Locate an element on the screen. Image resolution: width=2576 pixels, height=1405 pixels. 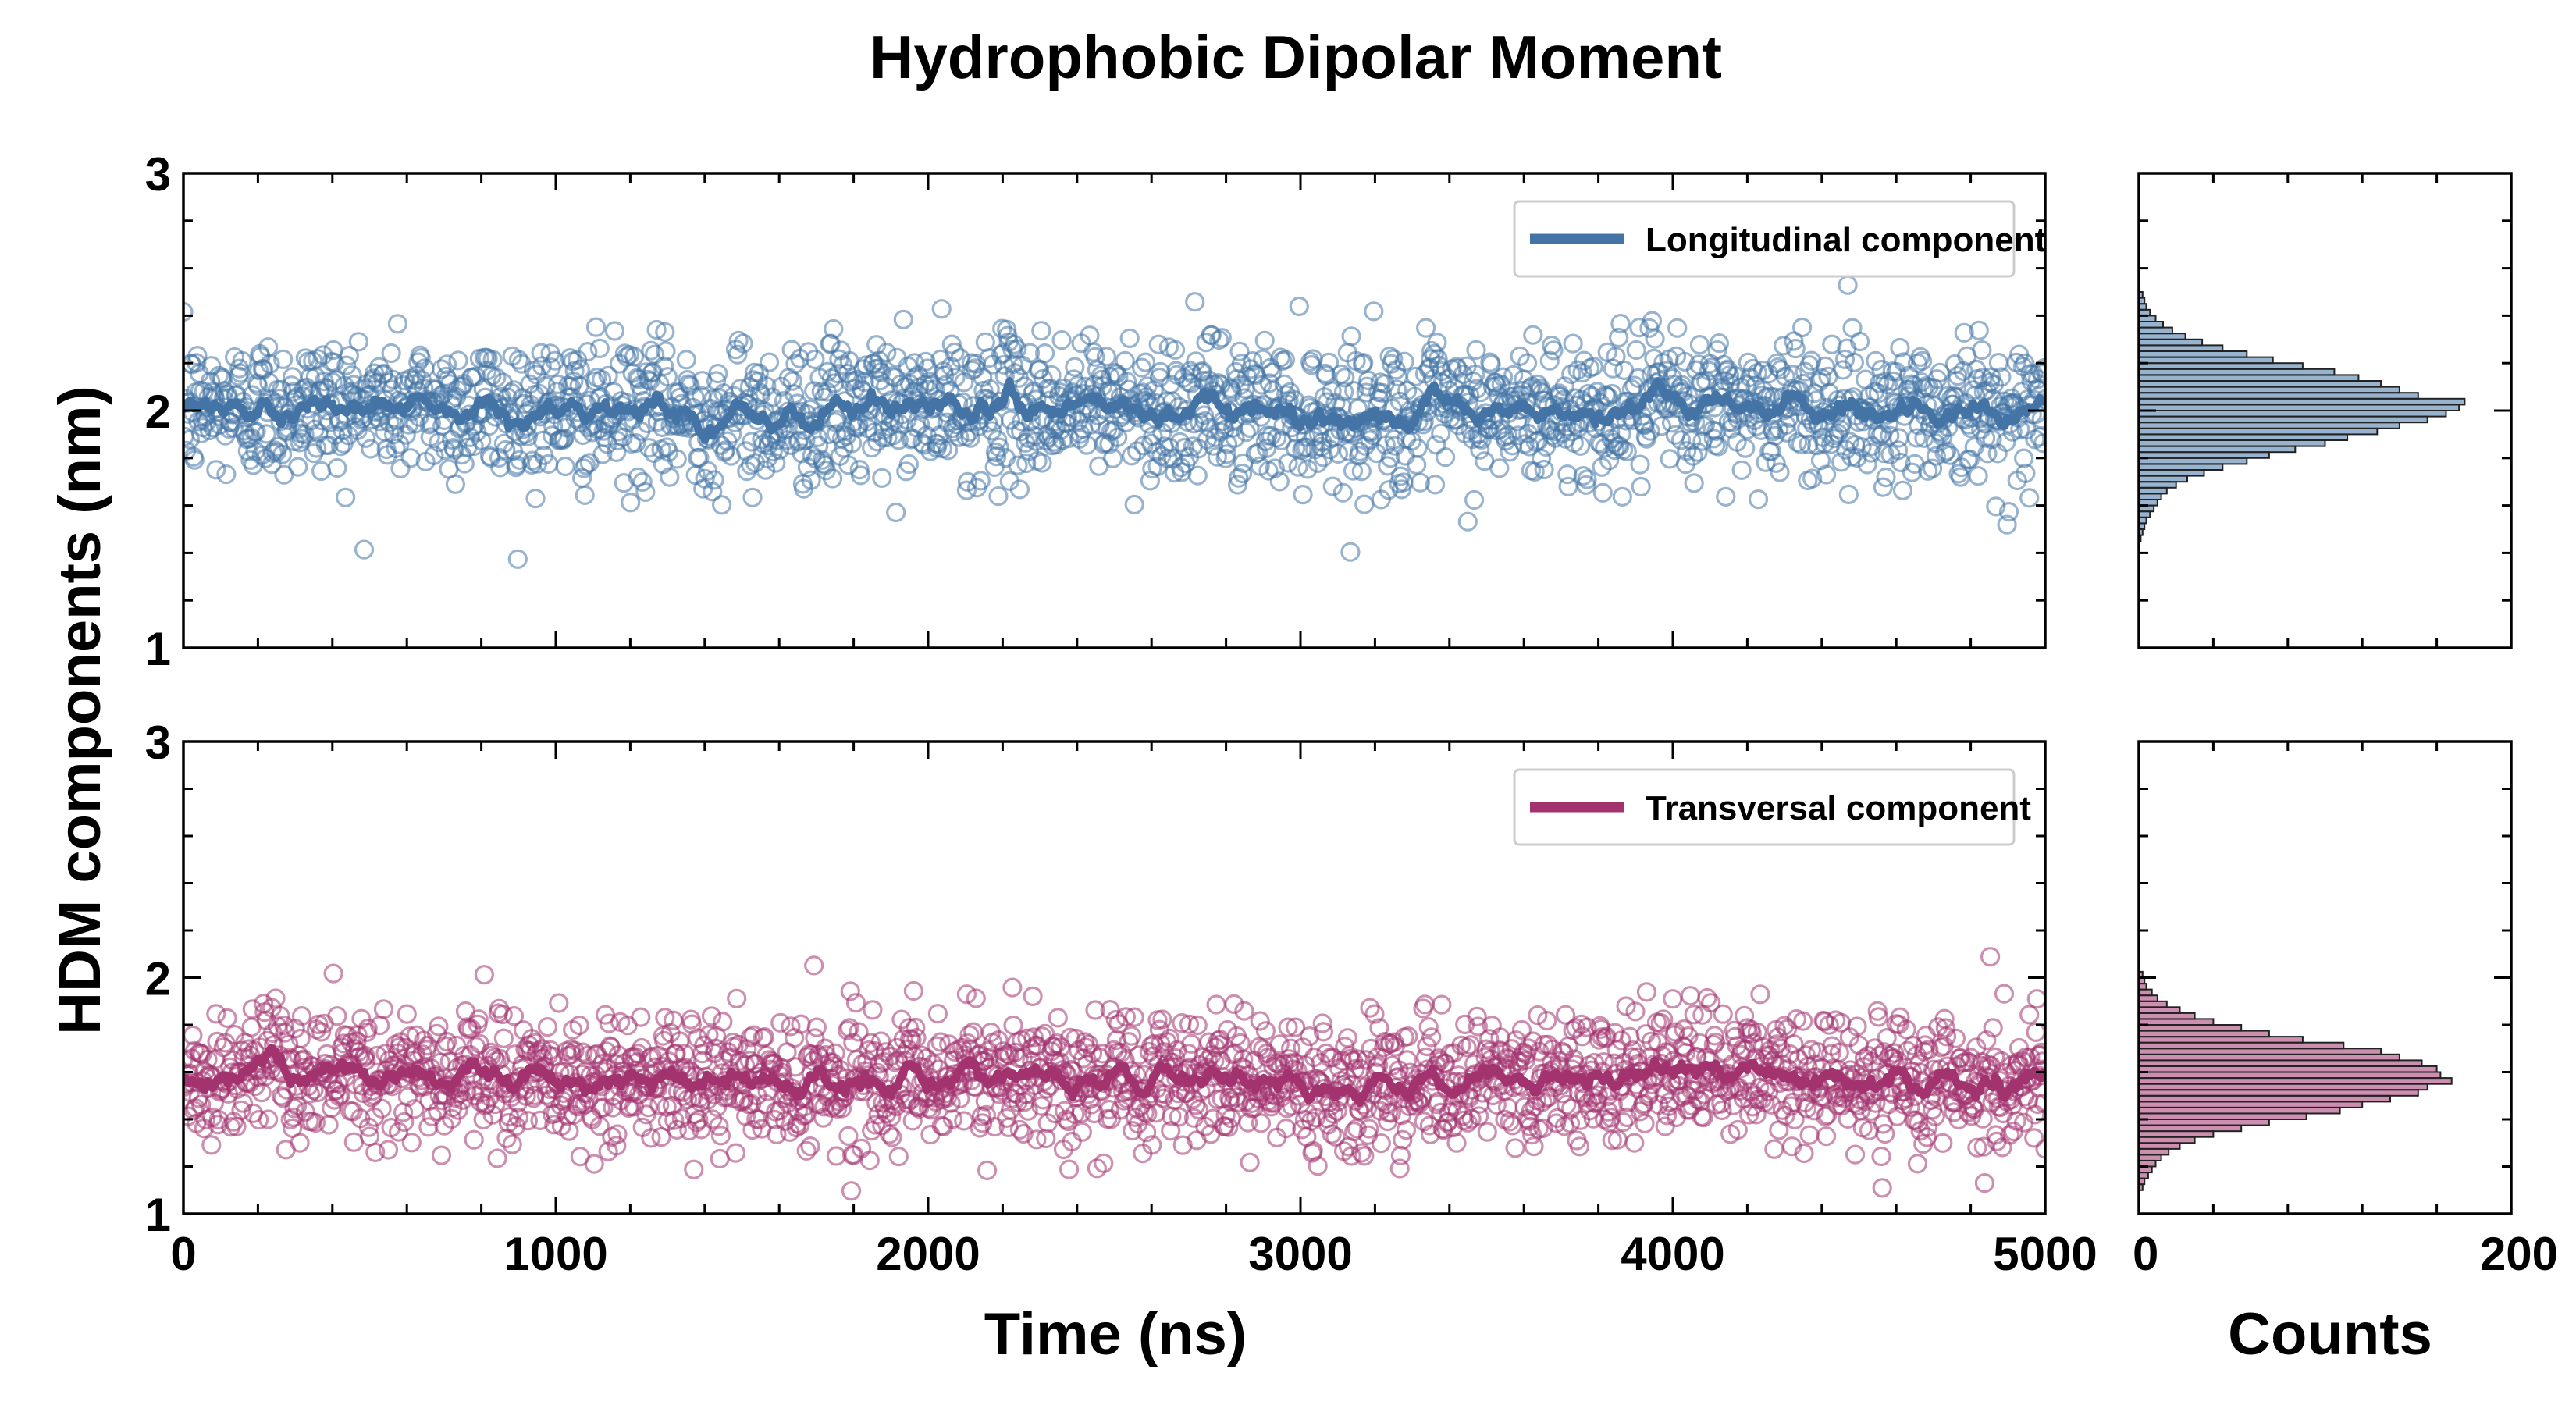
figure-title: Hydrophobic Dipolar Moment is located at coordinates (1296, 57).